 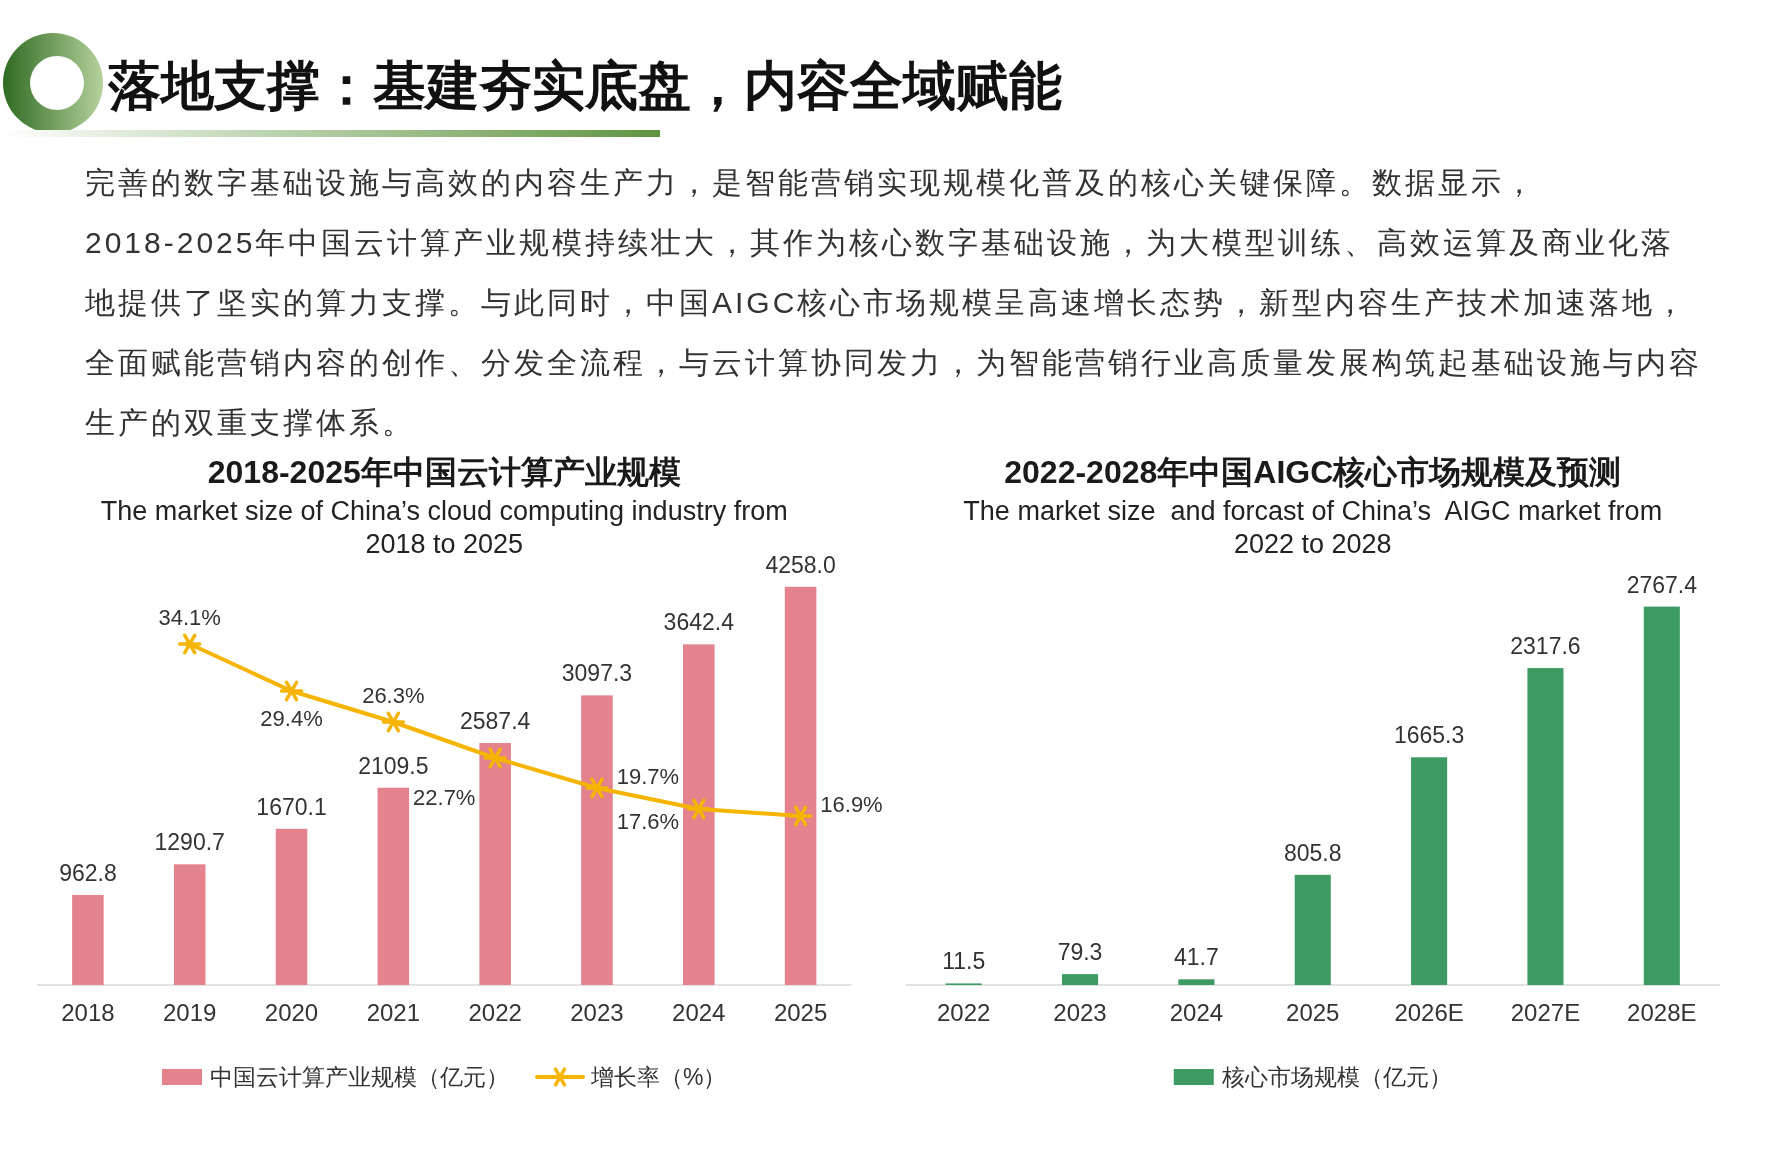 I want to click on legend-label: 核心市场规模（亿元）, so click(x=1336, y=1077).